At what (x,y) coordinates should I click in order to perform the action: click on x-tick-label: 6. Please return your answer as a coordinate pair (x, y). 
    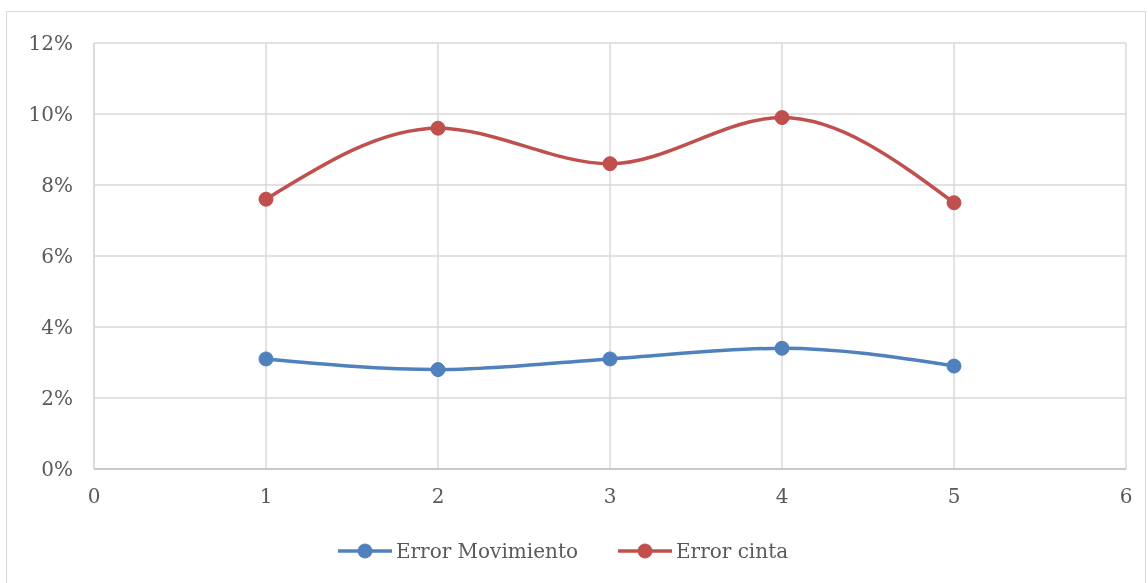
    Looking at the image, I should click on (1126, 496).